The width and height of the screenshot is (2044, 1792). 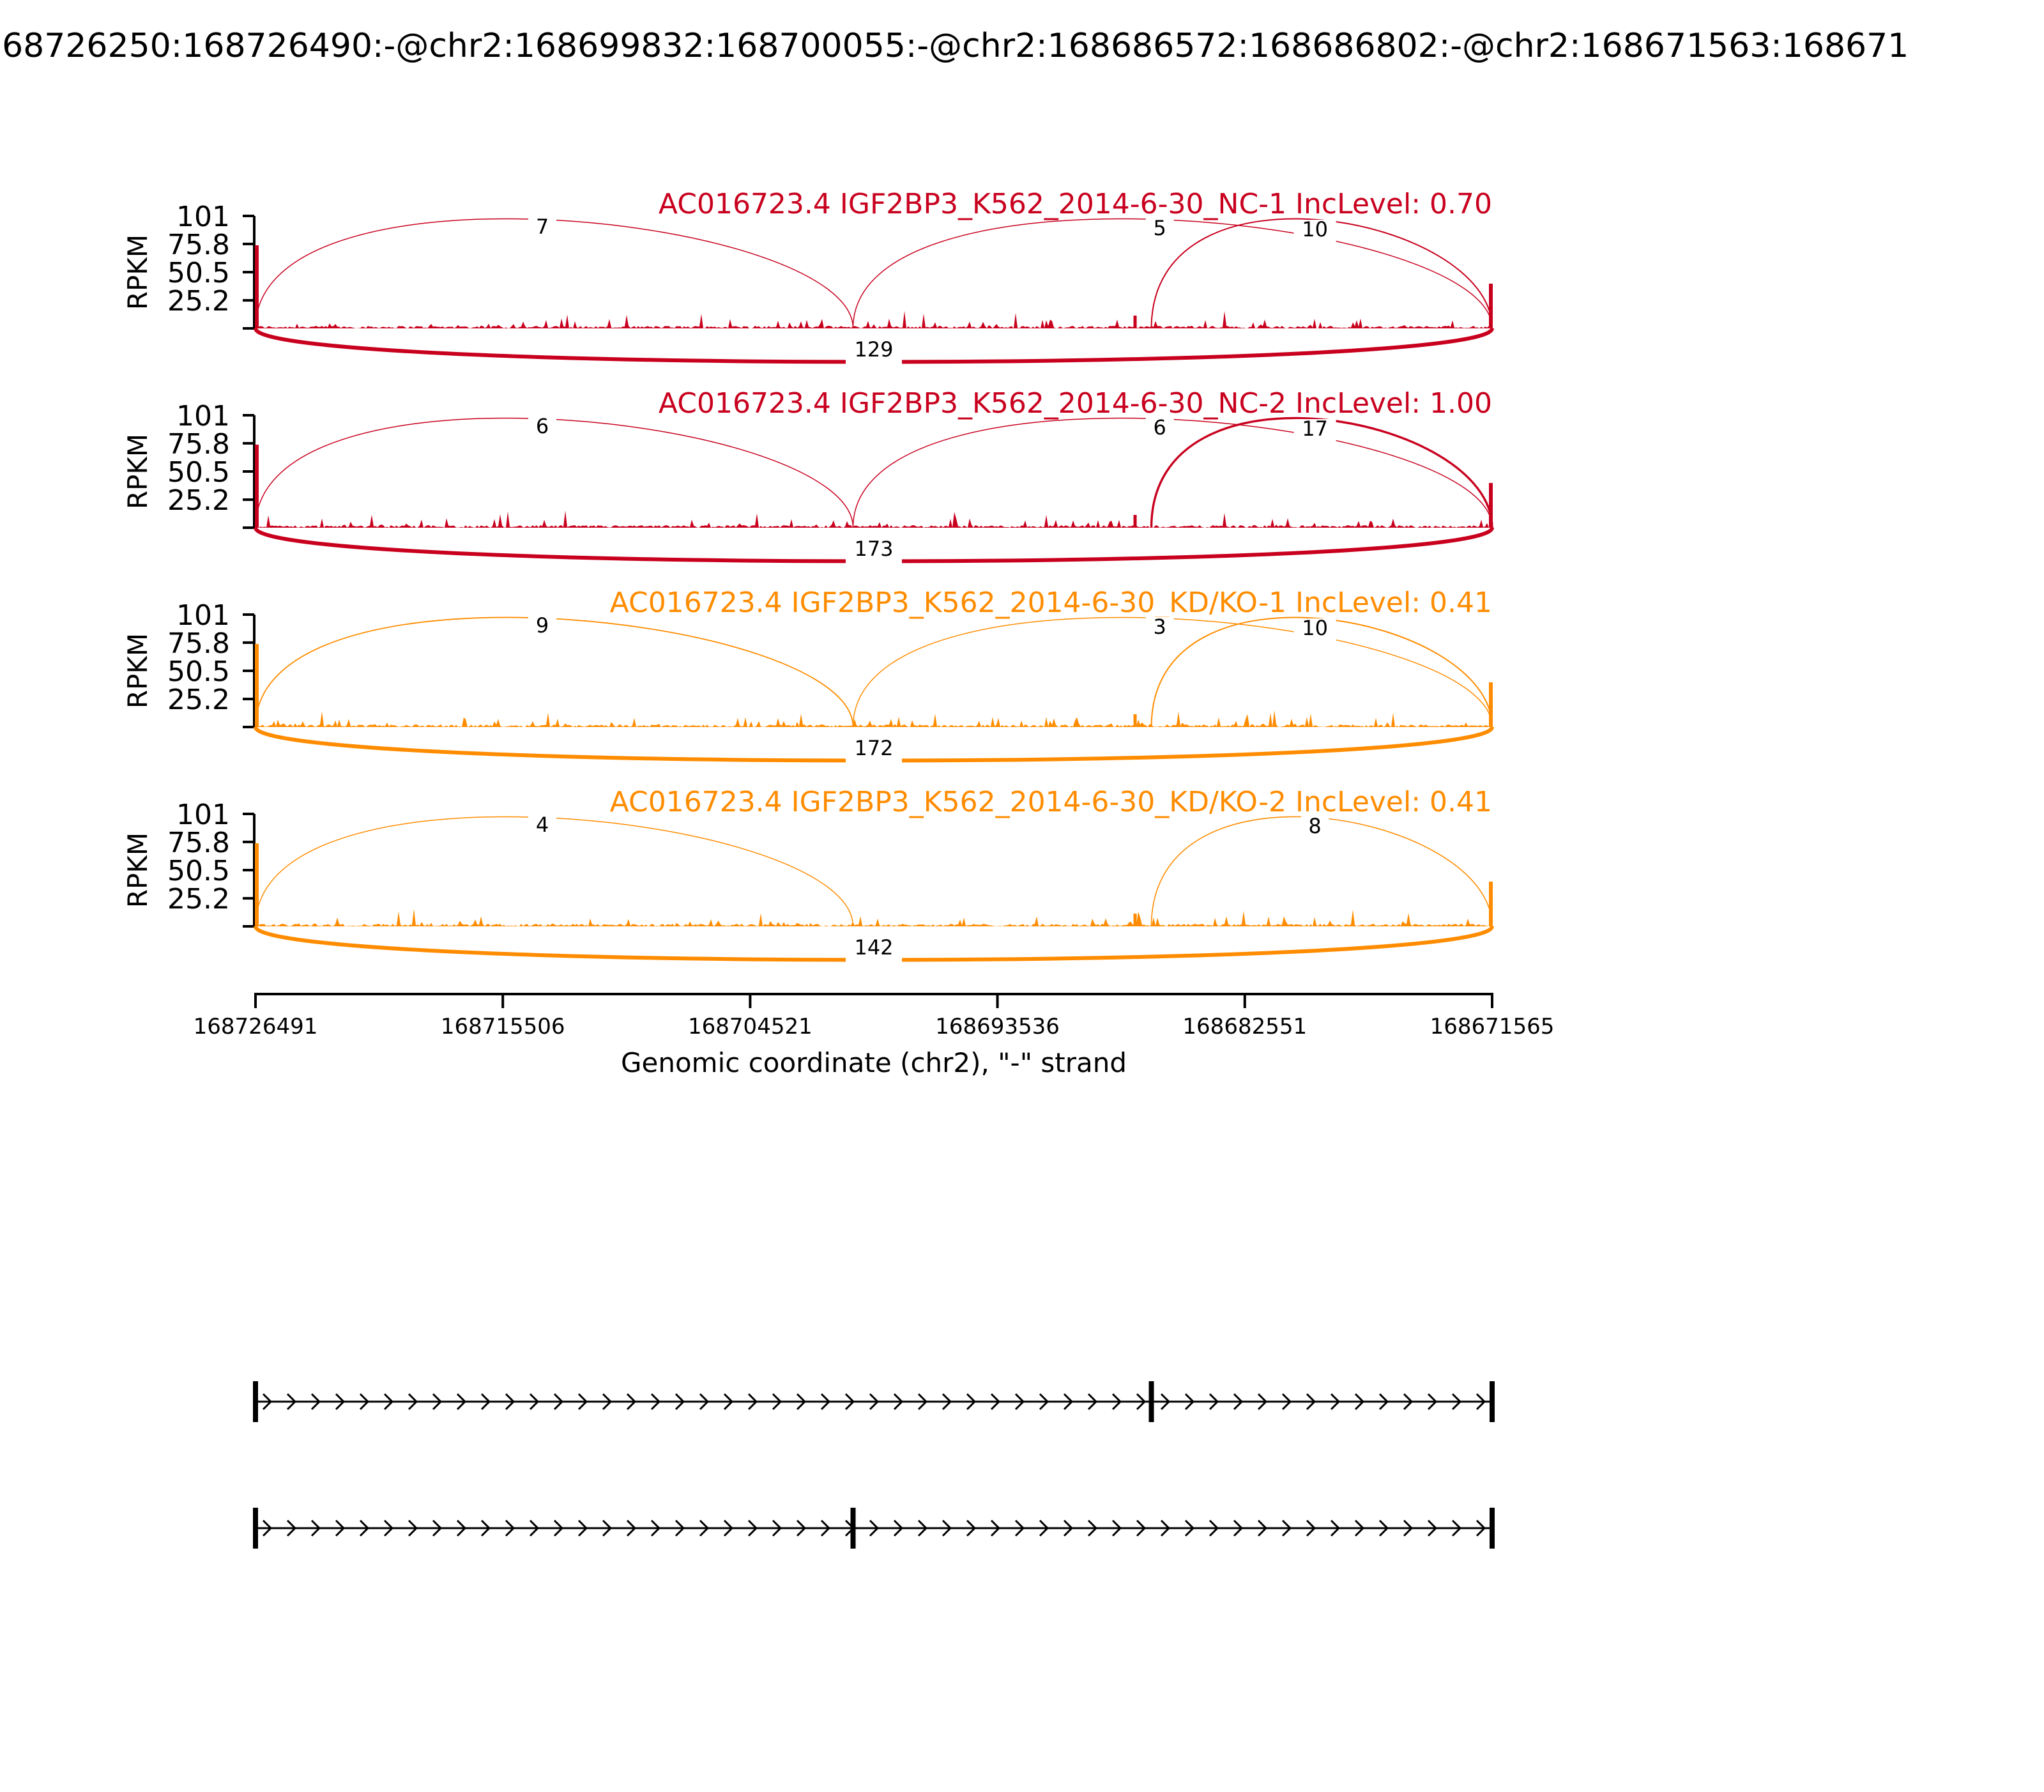 What do you see at coordinates (1160, 228) in the screenshot?
I see `junction-count-label: 5` at bounding box center [1160, 228].